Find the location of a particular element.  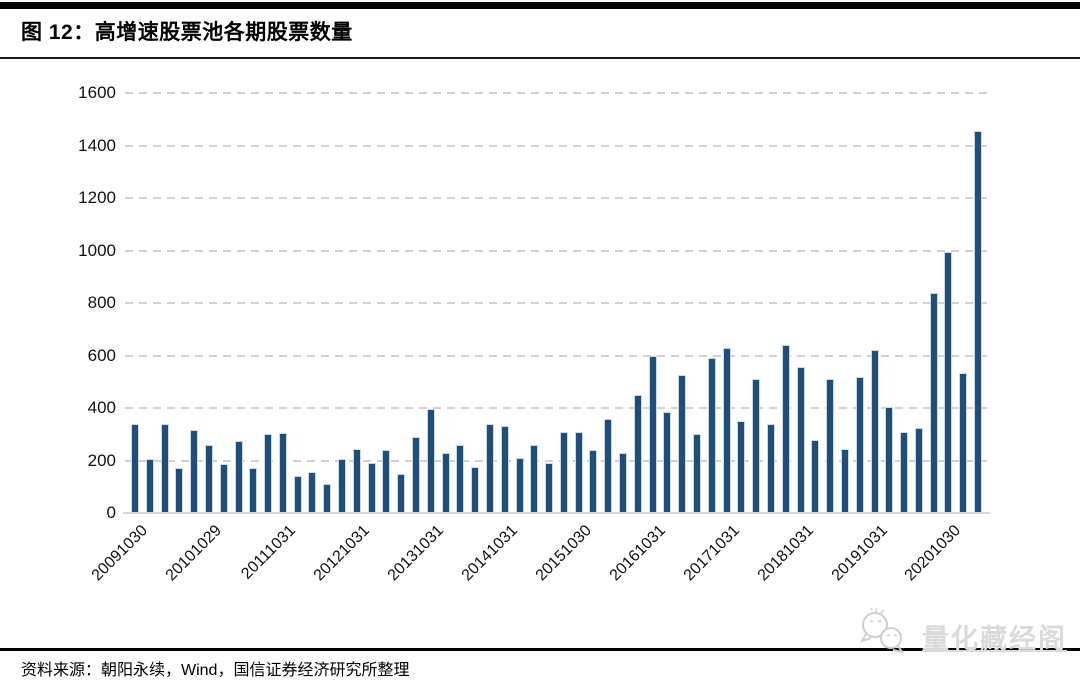

watermark: 量化藏经阁 is located at coordinates (962, 631).